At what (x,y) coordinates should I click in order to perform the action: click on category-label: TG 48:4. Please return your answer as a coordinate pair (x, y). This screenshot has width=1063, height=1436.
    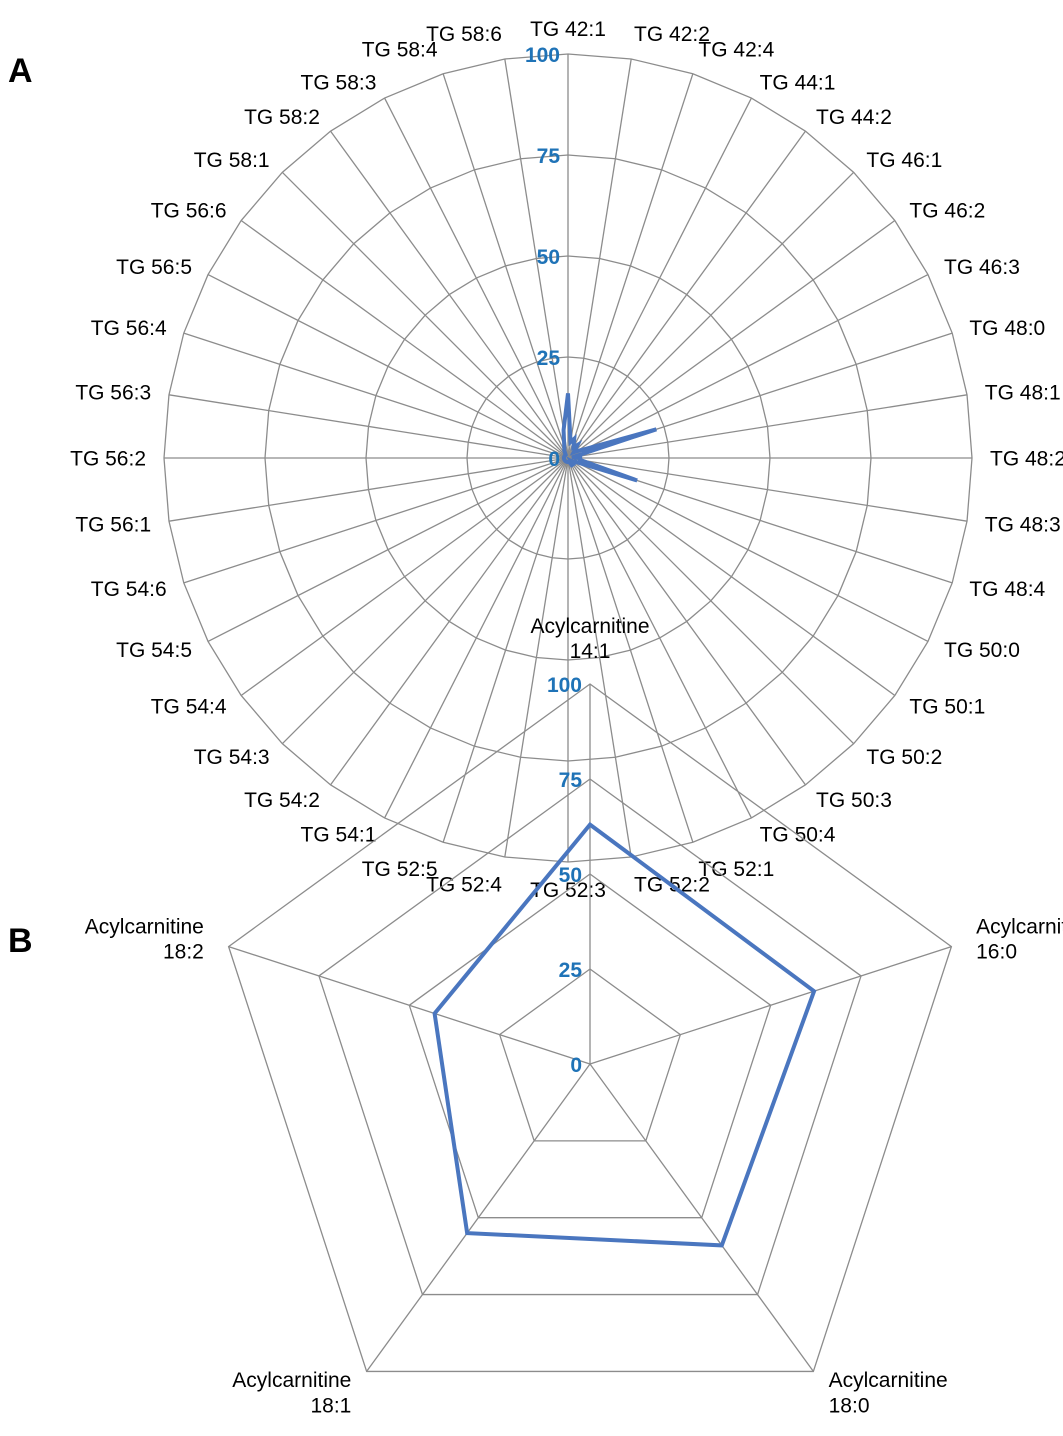
    Looking at the image, I should click on (1007, 589).